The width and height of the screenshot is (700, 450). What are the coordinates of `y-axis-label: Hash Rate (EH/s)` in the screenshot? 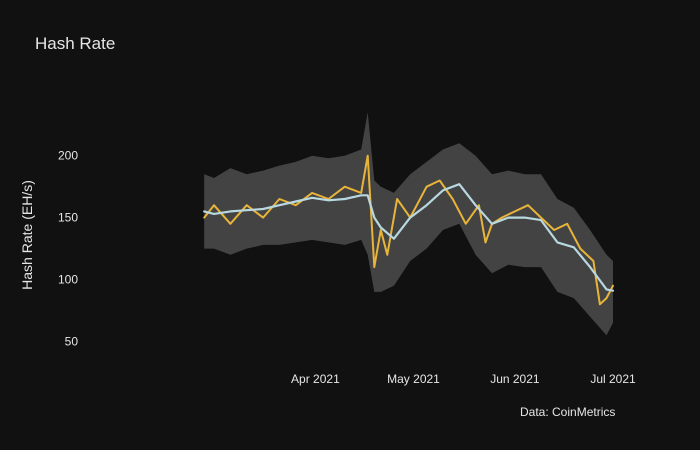 It's located at (27, 235).